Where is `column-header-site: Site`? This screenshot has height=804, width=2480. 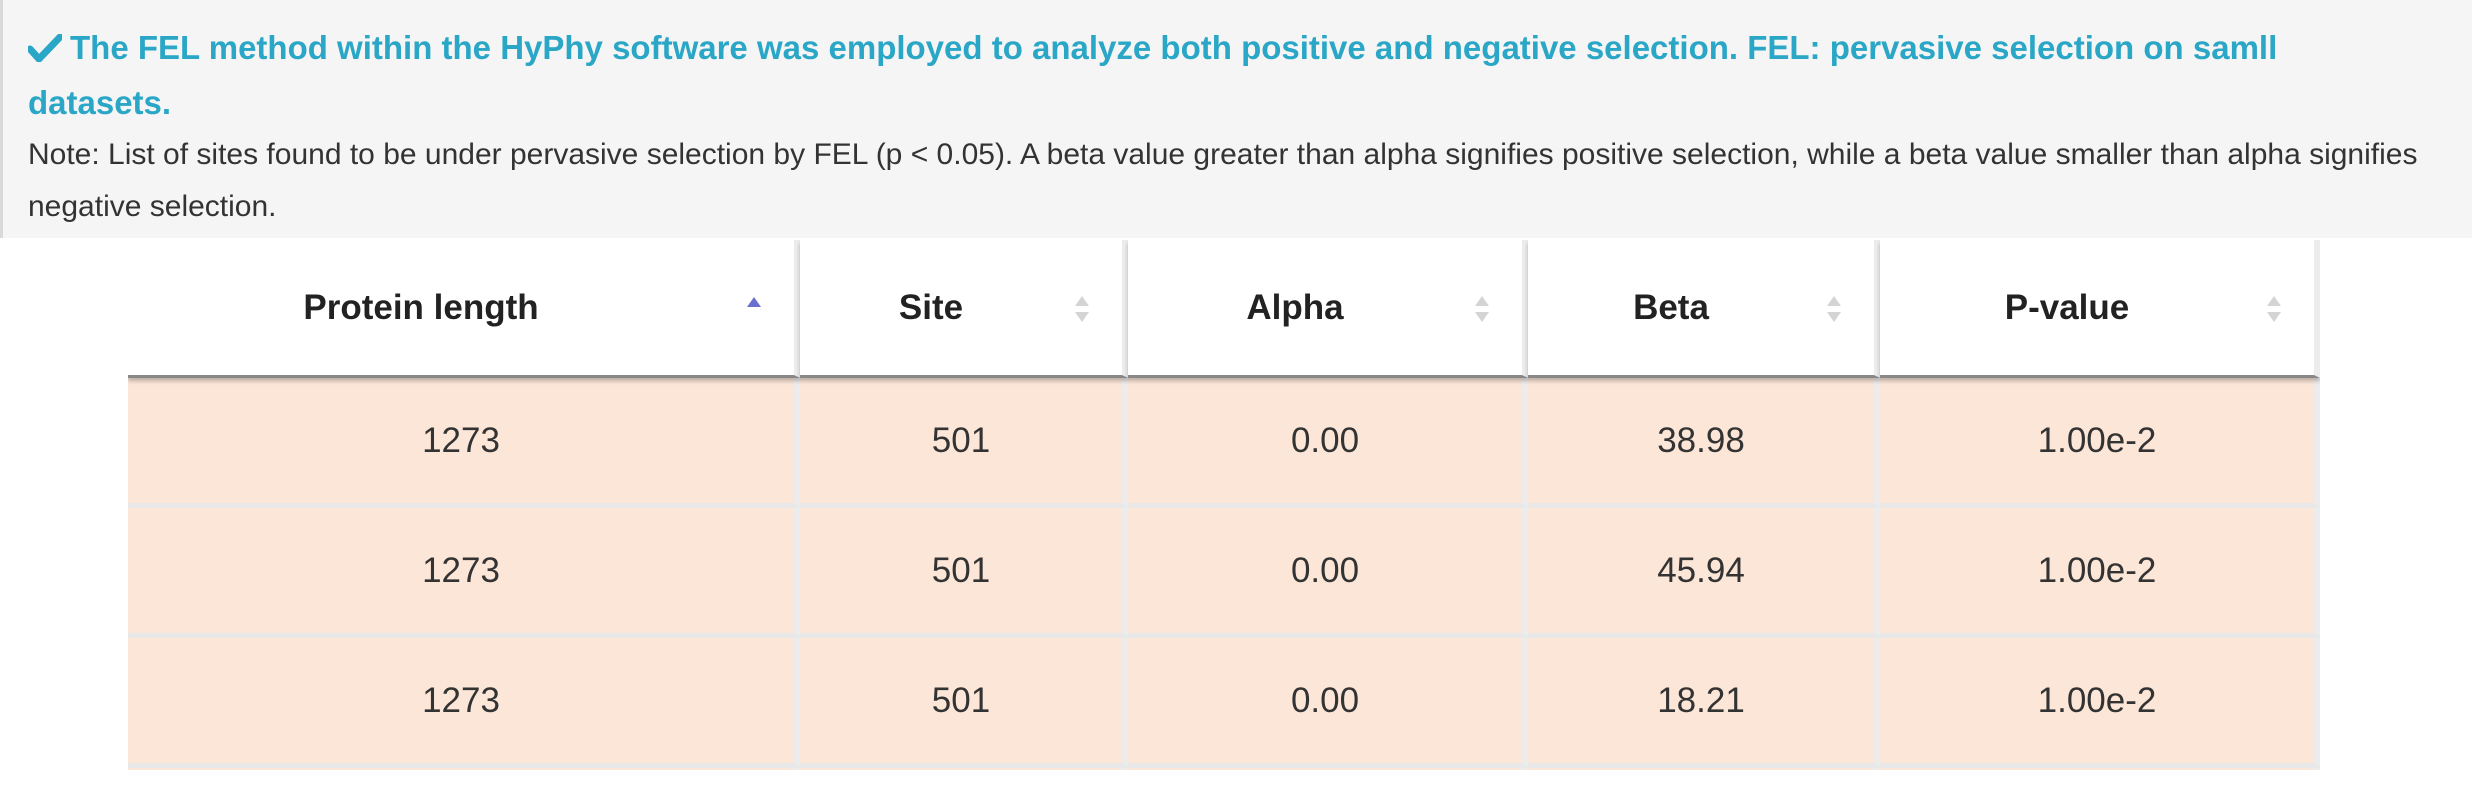 column-header-site: Site is located at coordinates (964, 309).